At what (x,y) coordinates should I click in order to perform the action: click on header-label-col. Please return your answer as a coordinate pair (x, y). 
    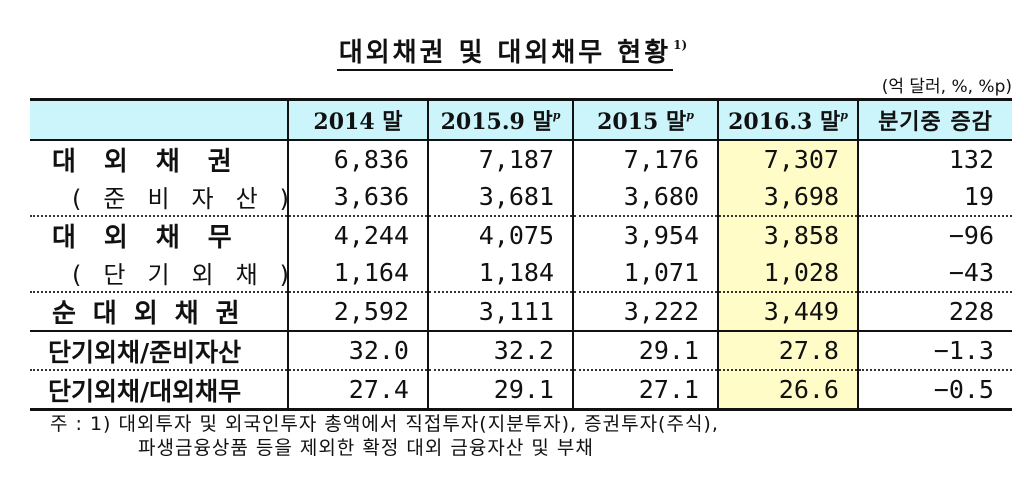
    Looking at the image, I should click on (159, 119).